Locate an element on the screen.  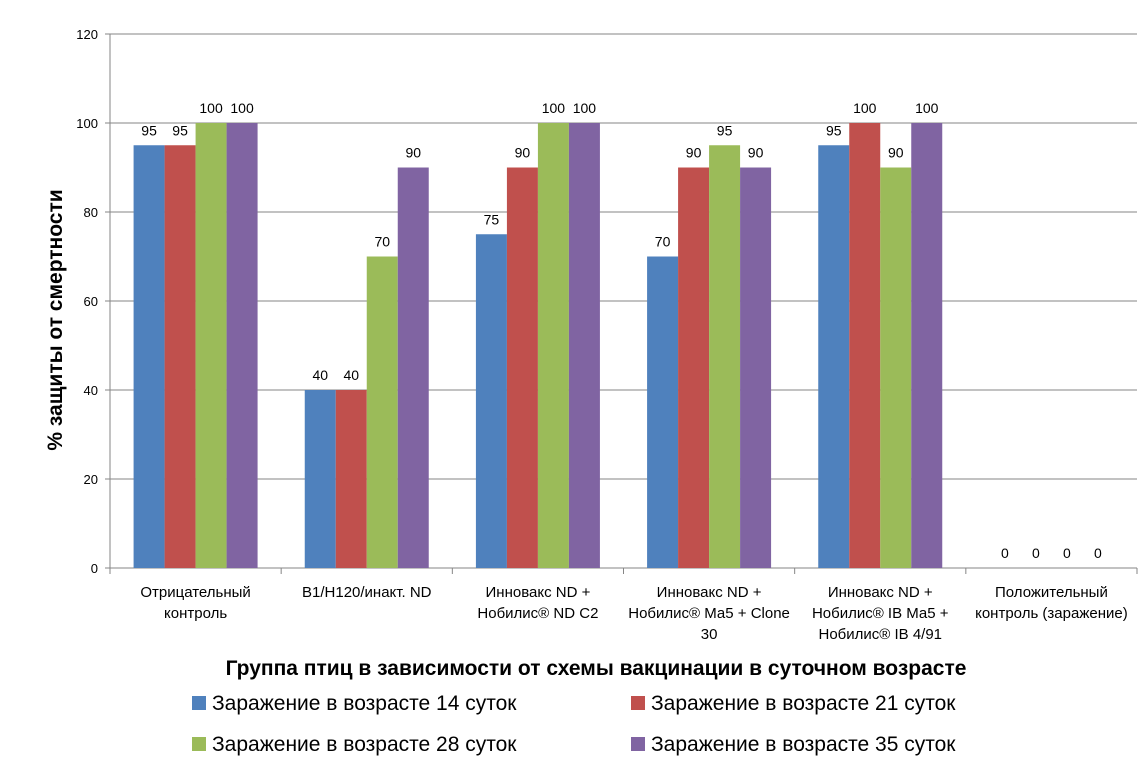
legend-item: Заражение в возрасте 35 суток is located at coordinates (793, 744).